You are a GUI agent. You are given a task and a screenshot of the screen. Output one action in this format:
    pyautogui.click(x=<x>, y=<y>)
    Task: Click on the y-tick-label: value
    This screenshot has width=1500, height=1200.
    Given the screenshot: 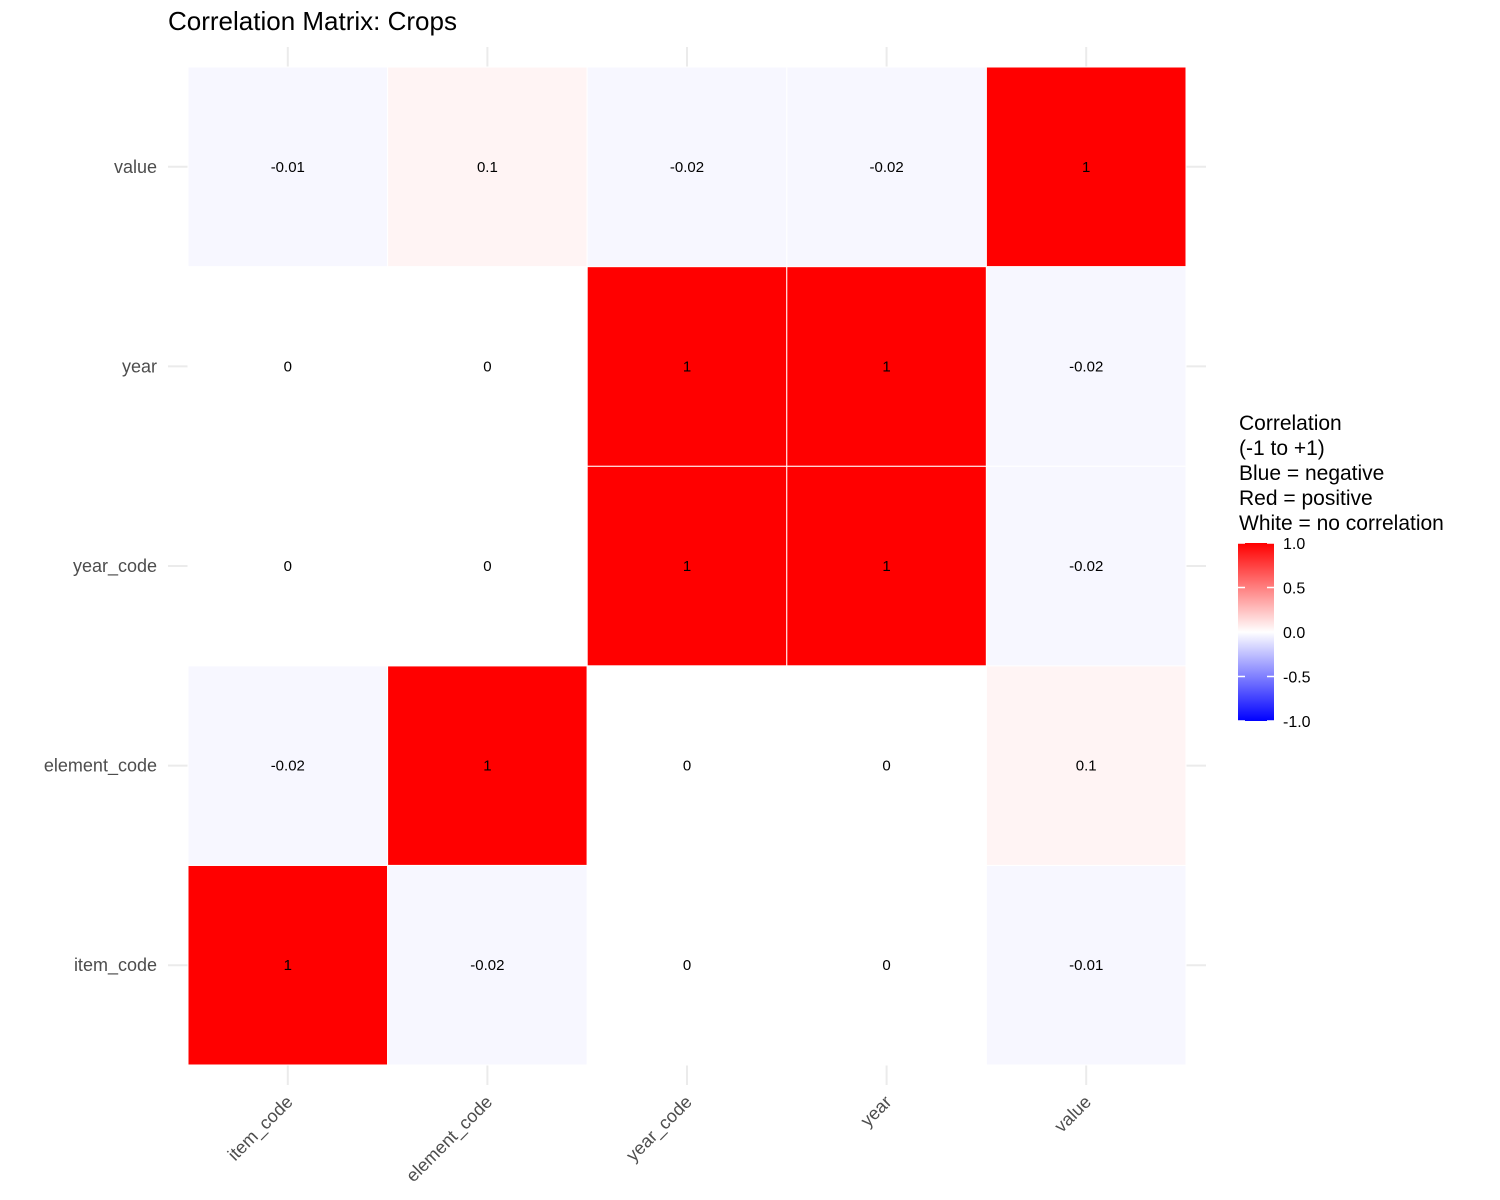 What is the action you would take?
    pyautogui.click(x=135, y=167)
    